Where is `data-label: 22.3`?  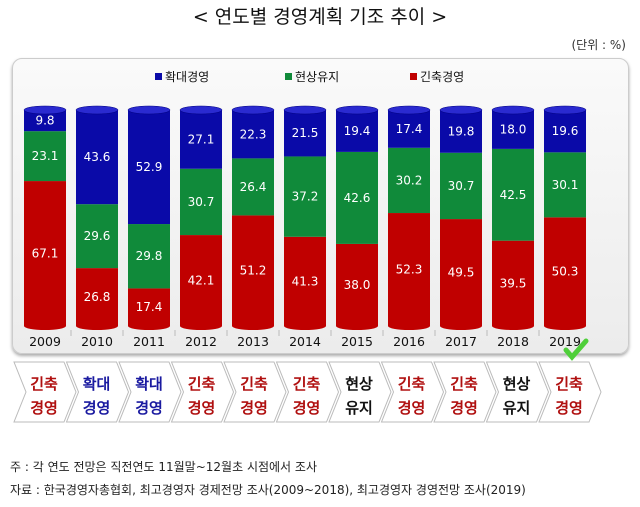
data-label: 22.3 is located at coordinates (253, 134).